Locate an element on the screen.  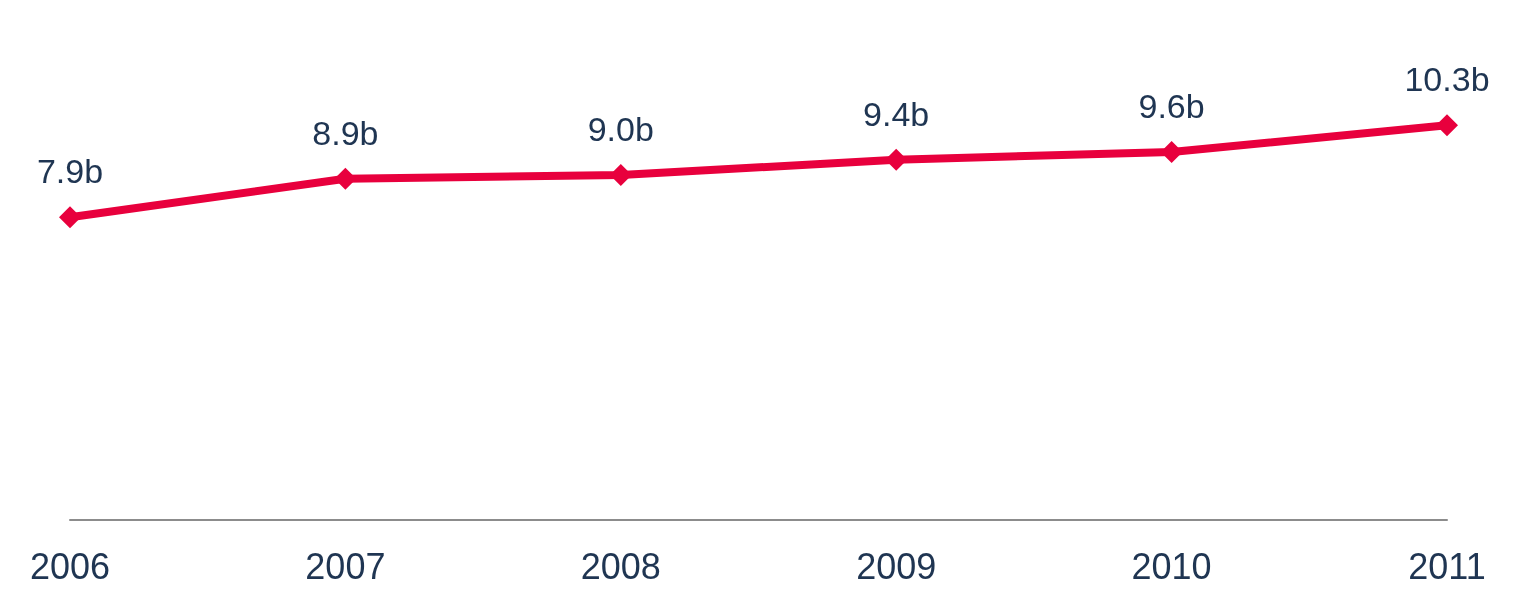
data-label: 8.9b is located at coordinates (345, 132).